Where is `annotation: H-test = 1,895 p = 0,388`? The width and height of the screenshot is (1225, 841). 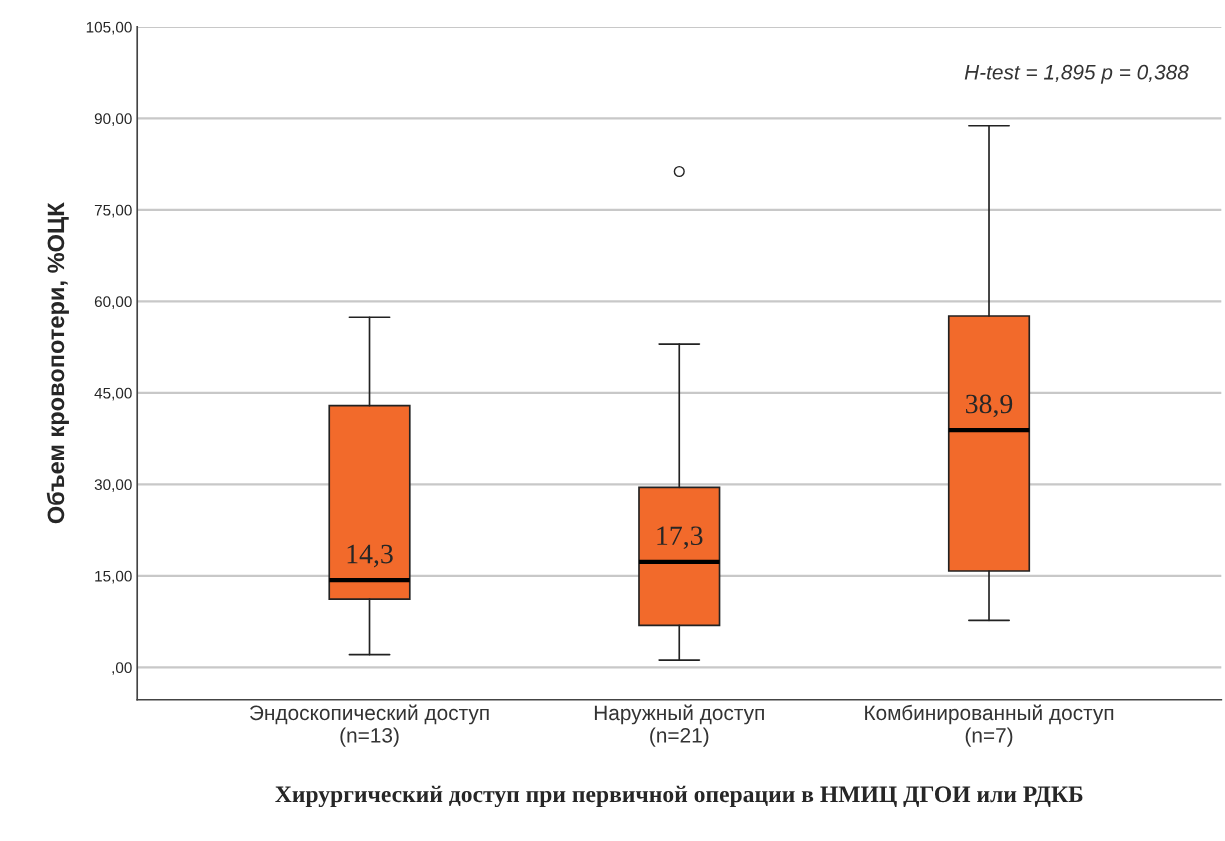
annotation: H-test = 1,895 p = 0,388 is located at coordinates (1076, 74).